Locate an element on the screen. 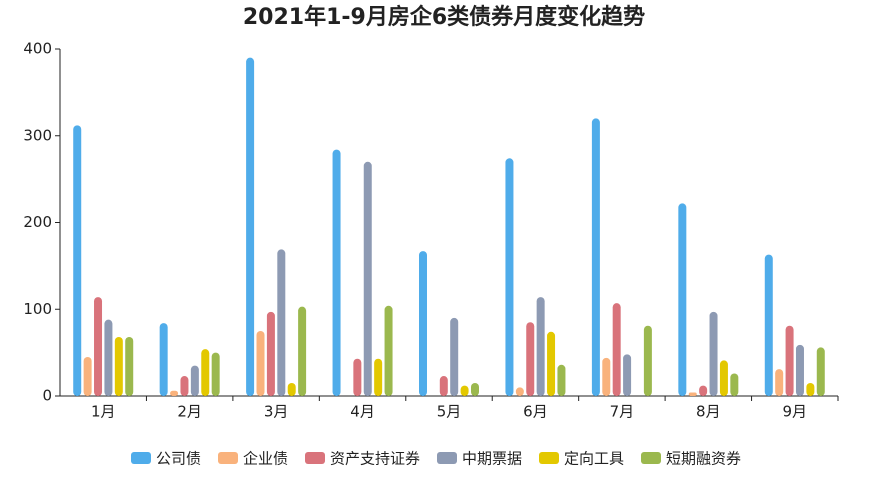 The height and width of the screenshot is (477, 889). y-tick-label: 300 is located at coordinates (37, 135).